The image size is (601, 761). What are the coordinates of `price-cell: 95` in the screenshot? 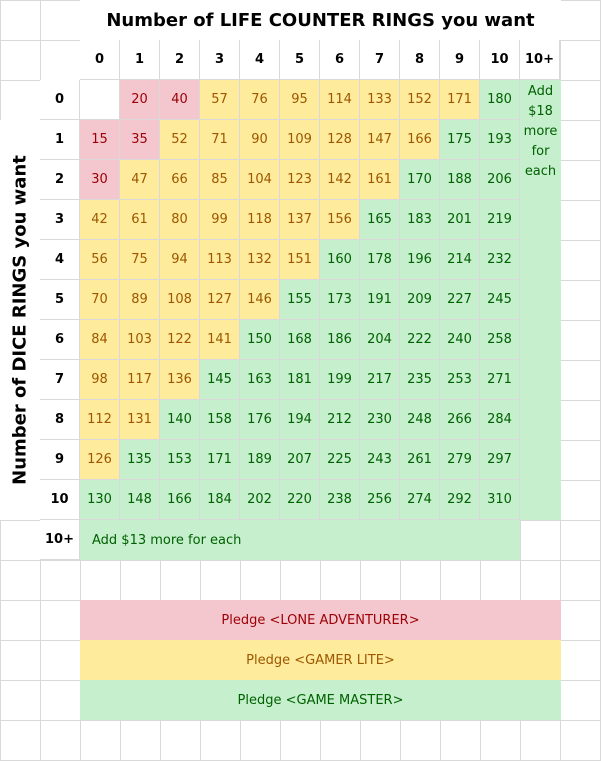 It's located at (300, 100).